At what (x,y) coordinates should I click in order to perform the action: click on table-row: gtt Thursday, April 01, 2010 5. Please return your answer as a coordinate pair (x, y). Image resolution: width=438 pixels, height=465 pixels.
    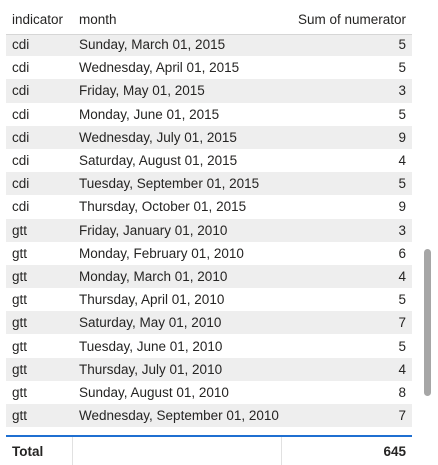
    Looking at the image, I should click on (209, 299).